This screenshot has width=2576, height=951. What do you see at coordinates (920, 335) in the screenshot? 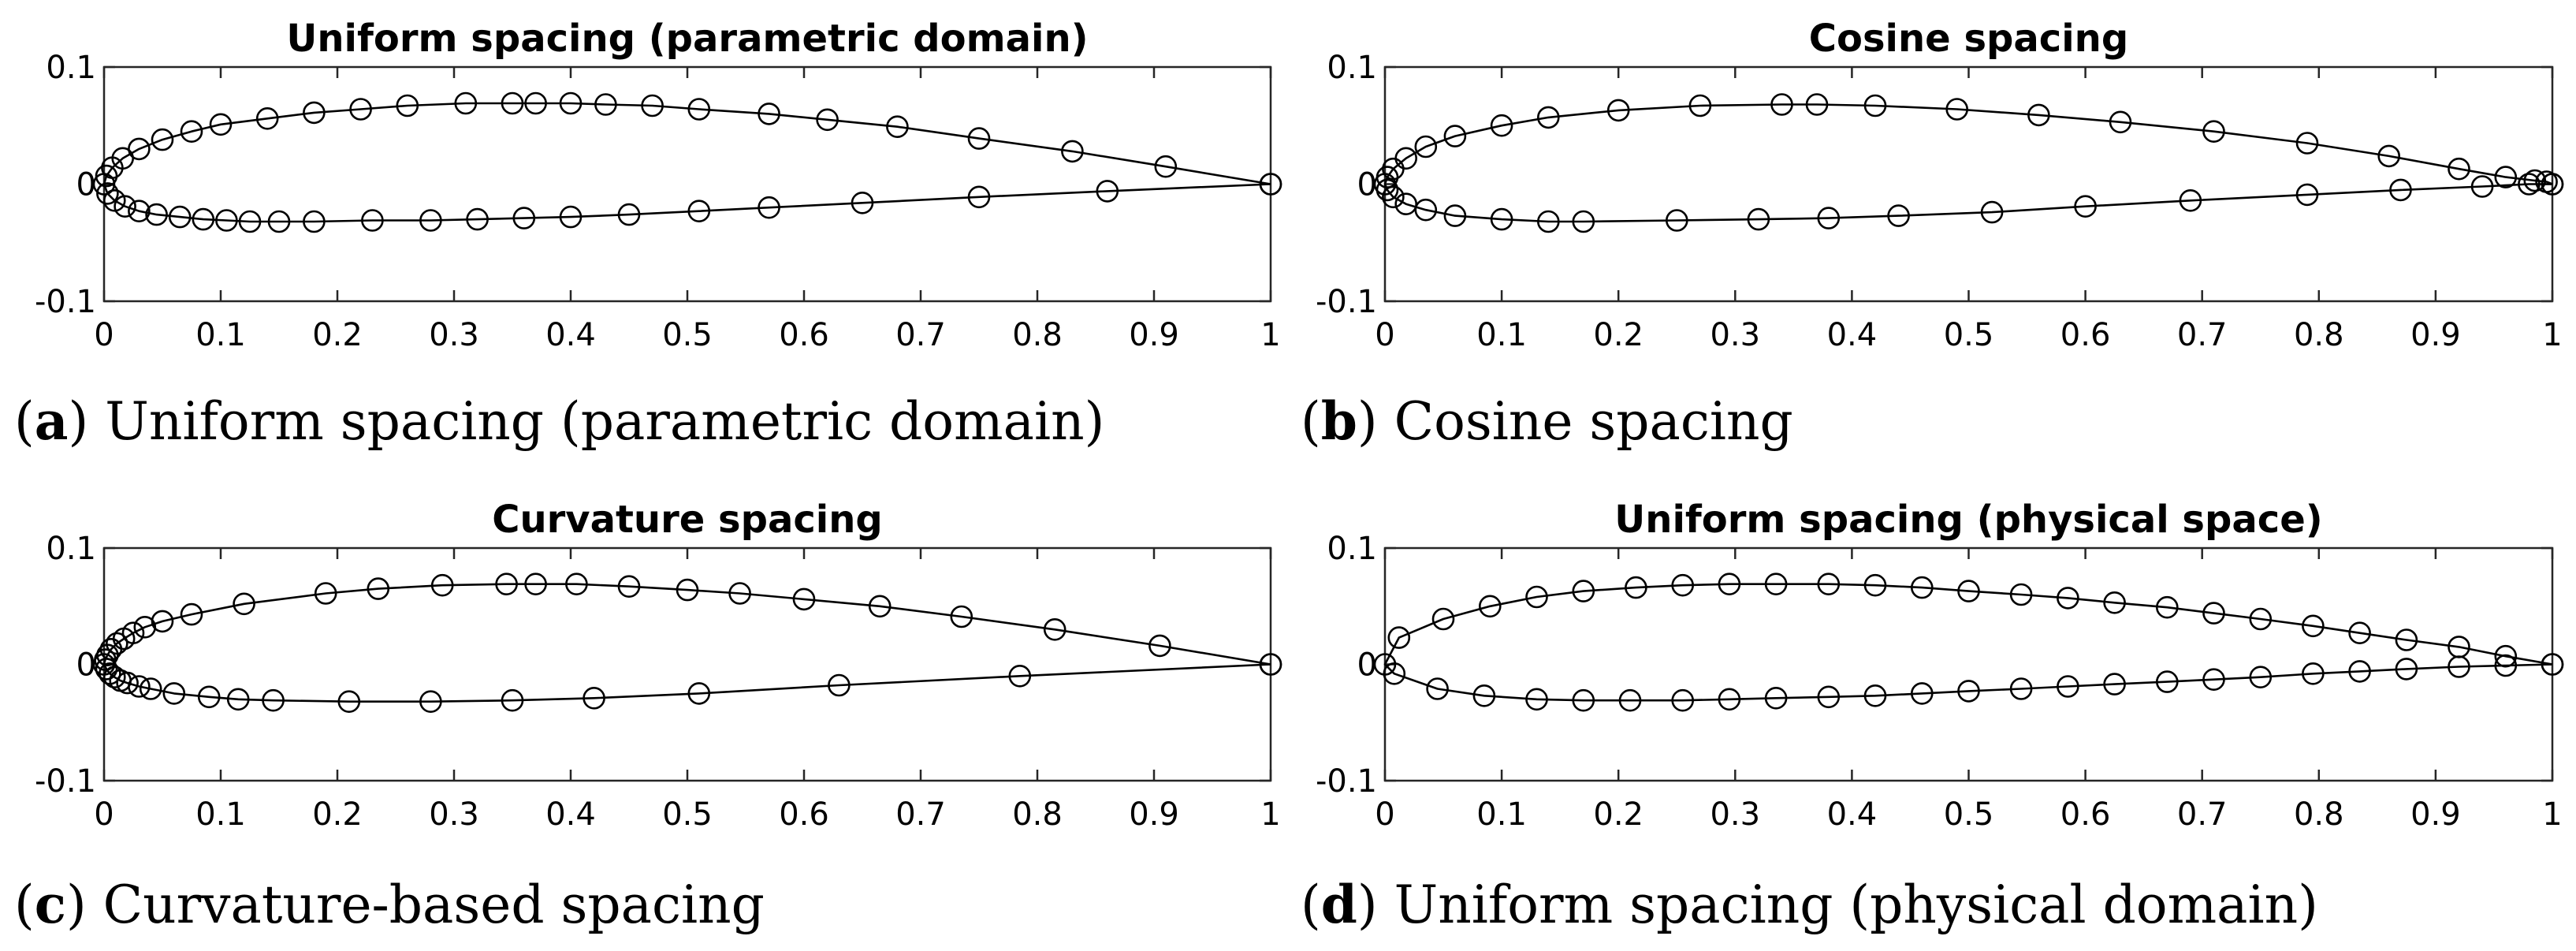
I see `chart-a-xtick-label: 0.7` at bounding box center [920, 335].